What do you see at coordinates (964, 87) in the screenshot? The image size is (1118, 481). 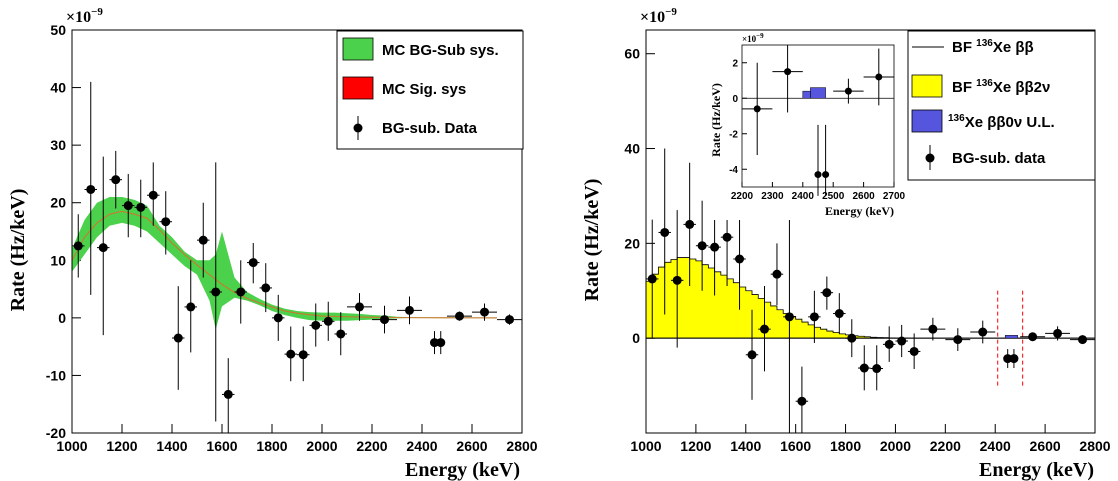 I see `right-legend-2-prefix: BF` at bounding box center [964, 87].